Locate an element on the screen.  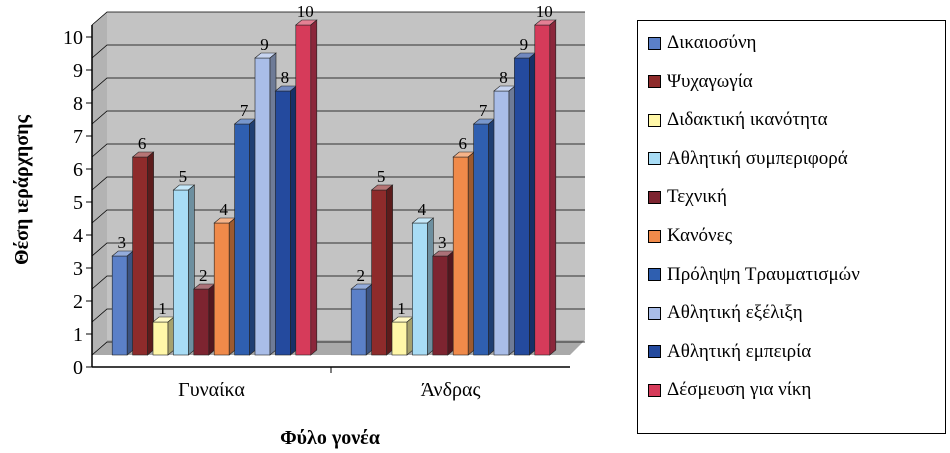
legend-label: Κανόνες is located at coordinates (700, 235).